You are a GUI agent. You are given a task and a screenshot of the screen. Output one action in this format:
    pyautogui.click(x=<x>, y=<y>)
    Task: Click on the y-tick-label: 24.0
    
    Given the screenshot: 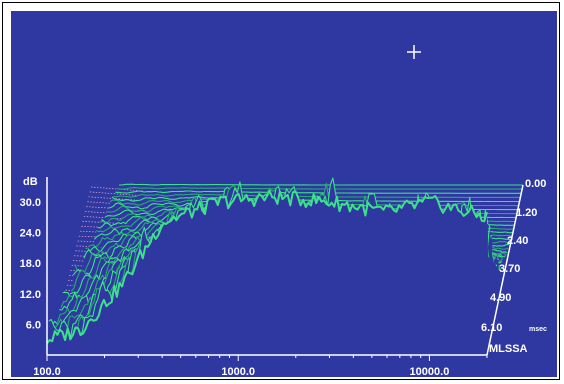 What is the action you would take?
    pyautogui.click(x=30, y=234)
    